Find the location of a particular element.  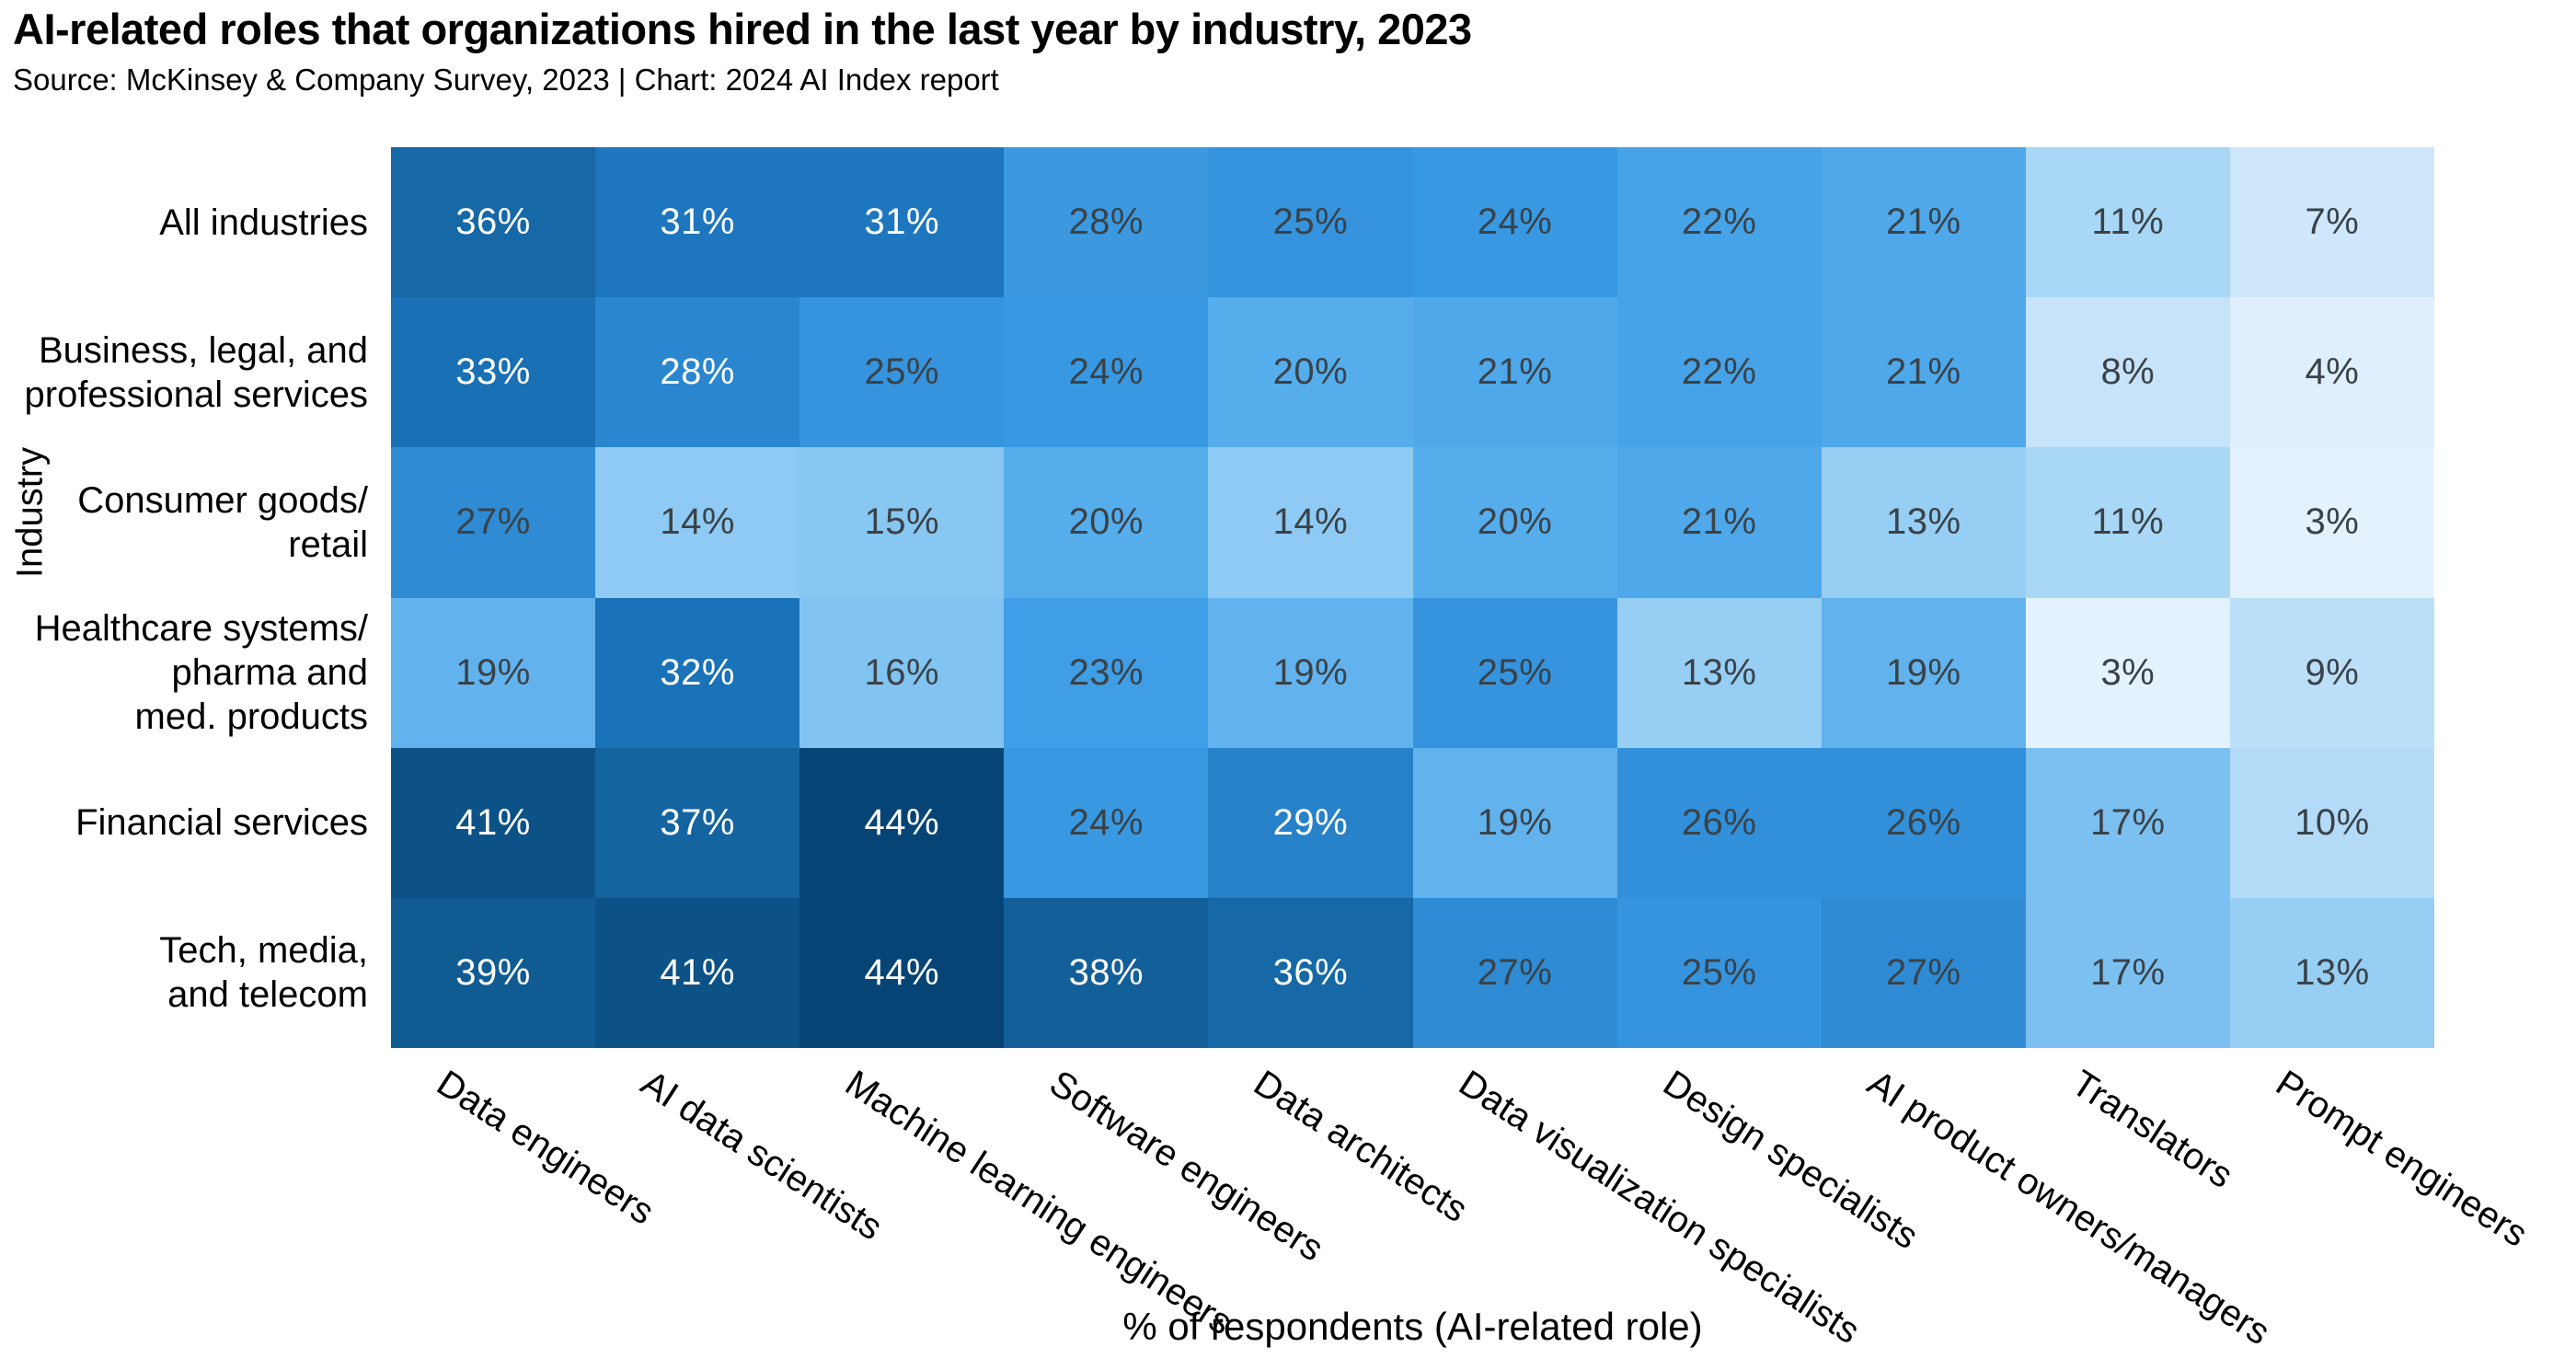

heatmap-cell-r4-c7: 13% is located at coordinates (1719, 672).